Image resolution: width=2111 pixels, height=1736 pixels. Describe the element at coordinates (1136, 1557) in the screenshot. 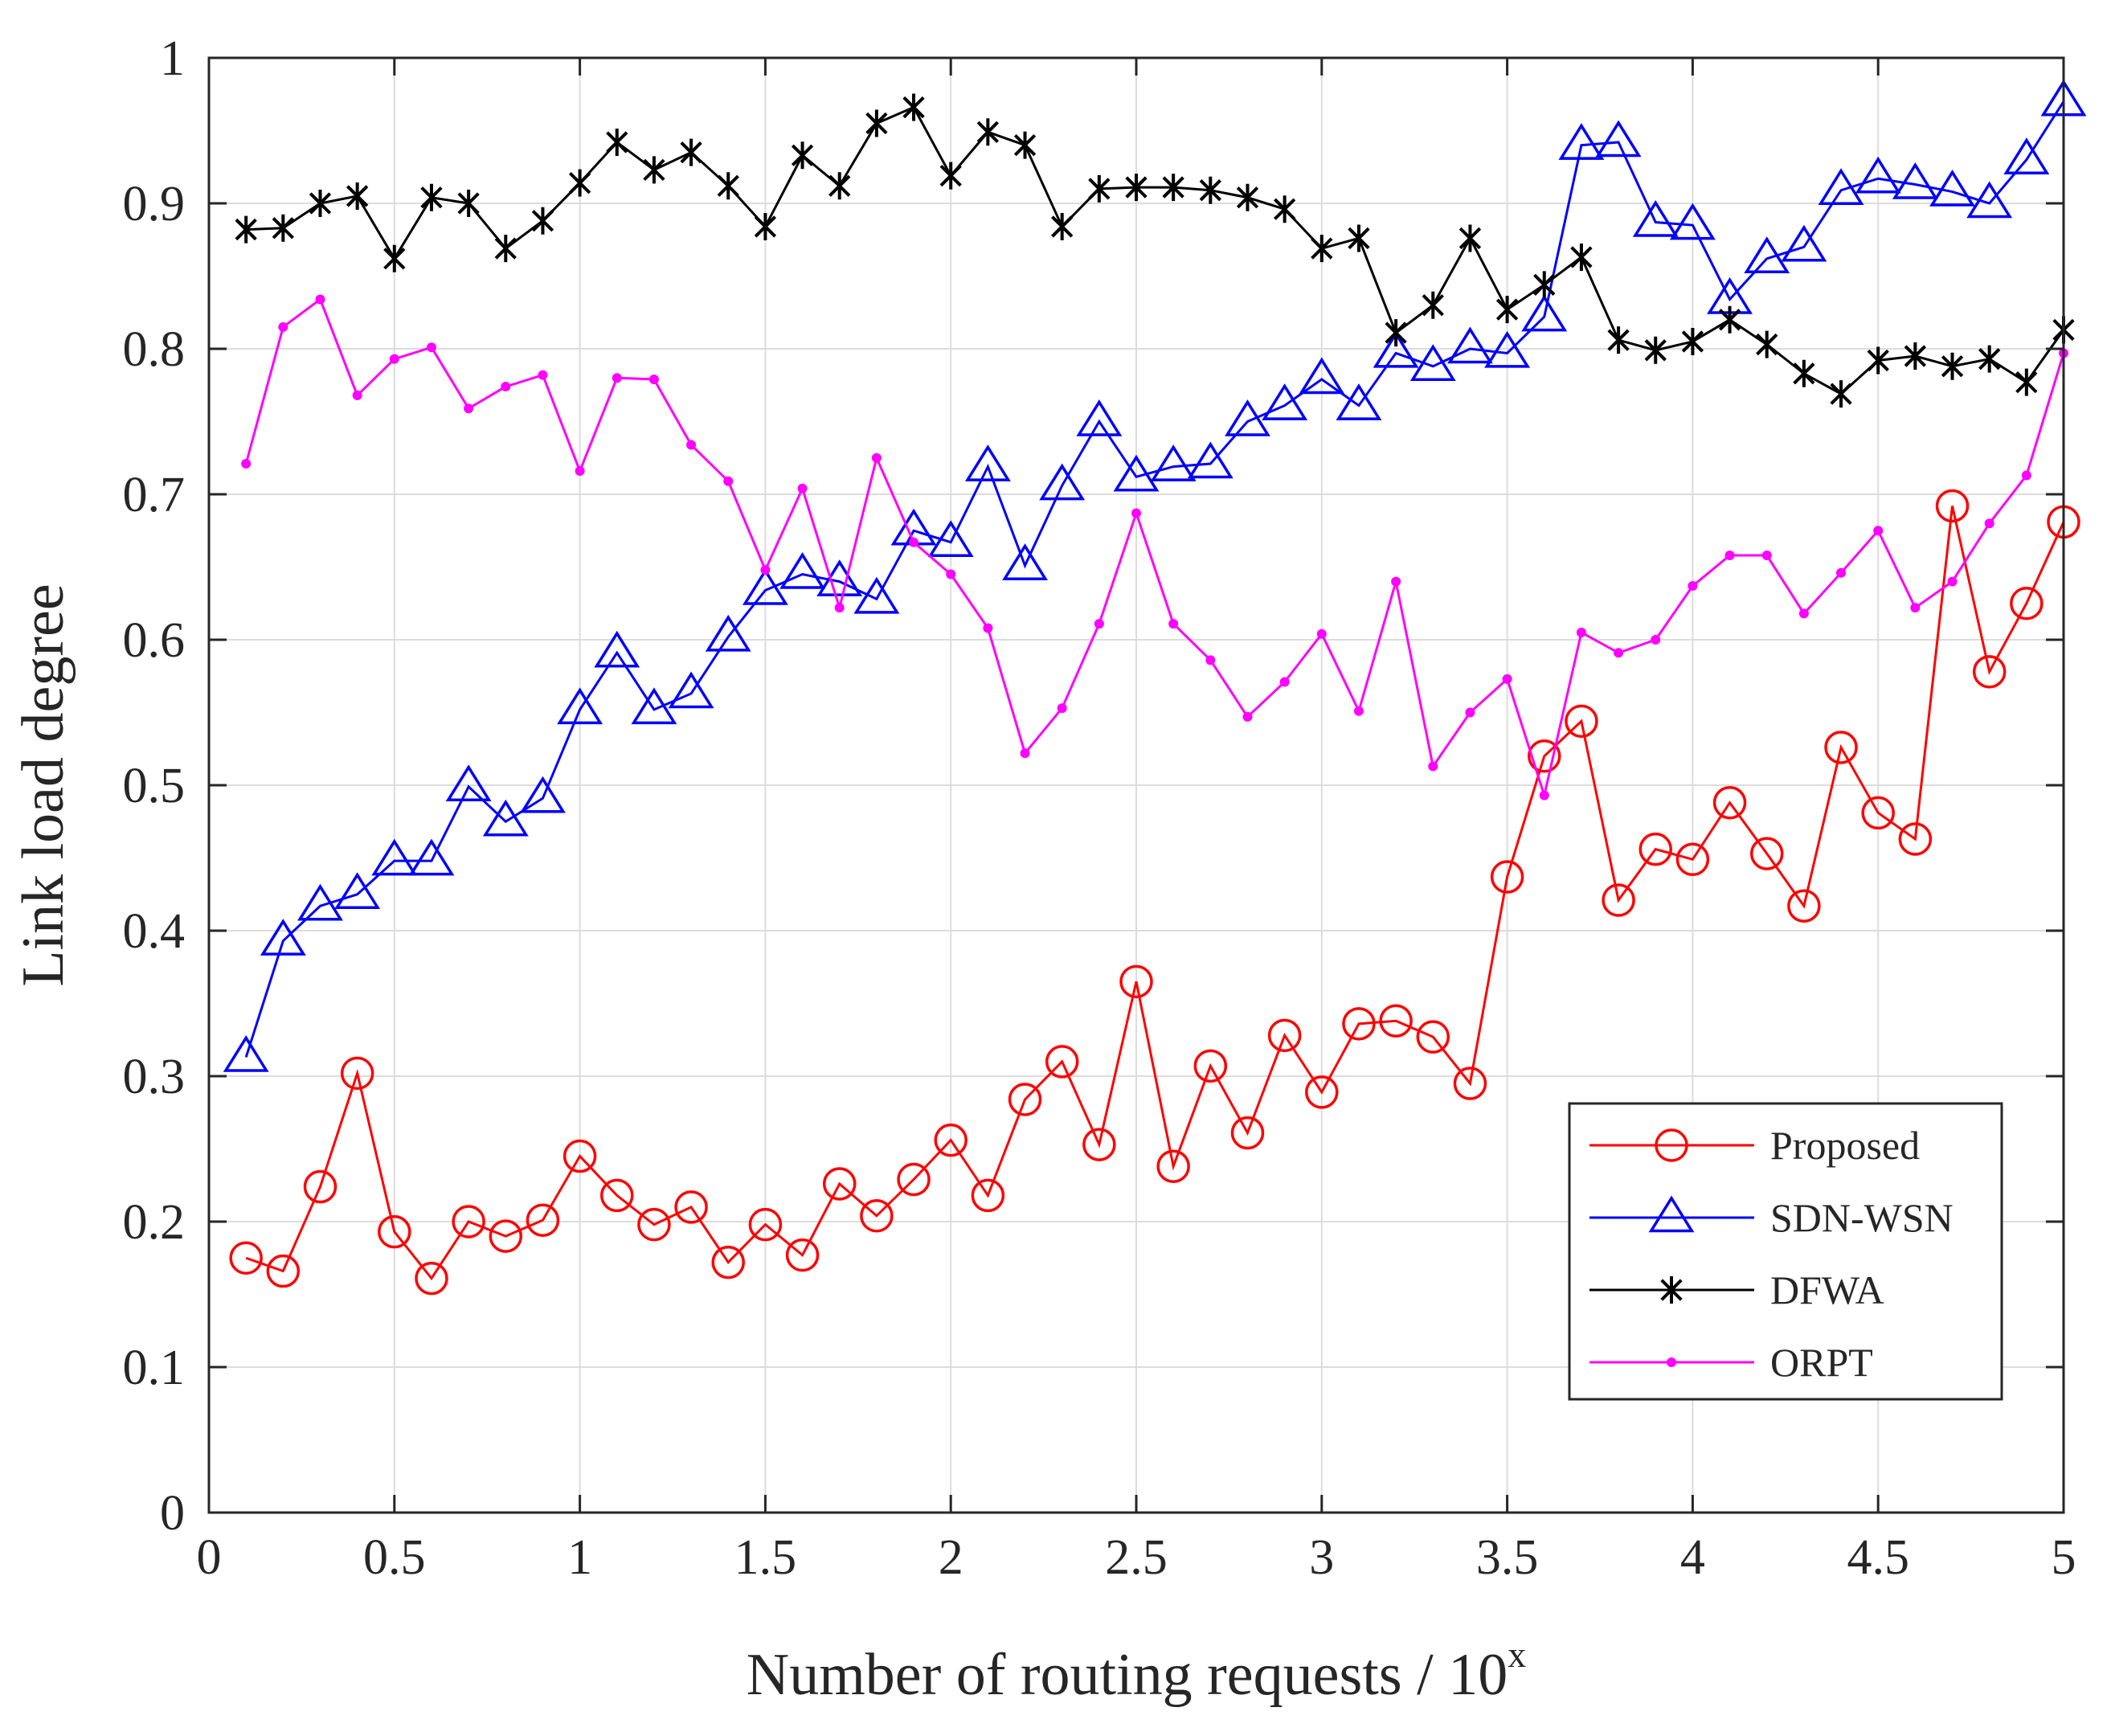

I see `x-tick-label: 2.5` at that location.